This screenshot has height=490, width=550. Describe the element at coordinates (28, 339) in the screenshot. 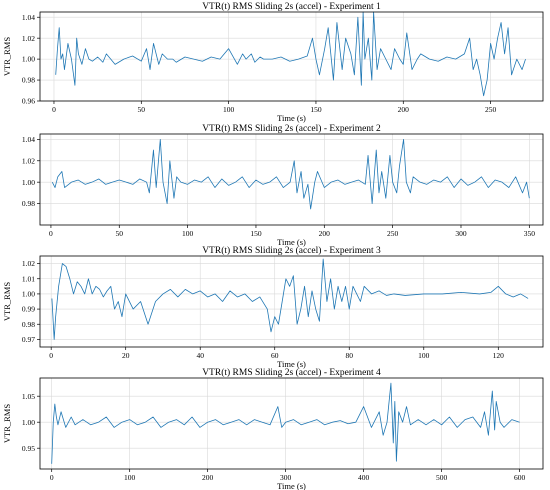

I see `y-tick-label-1: 0.97` at that location.